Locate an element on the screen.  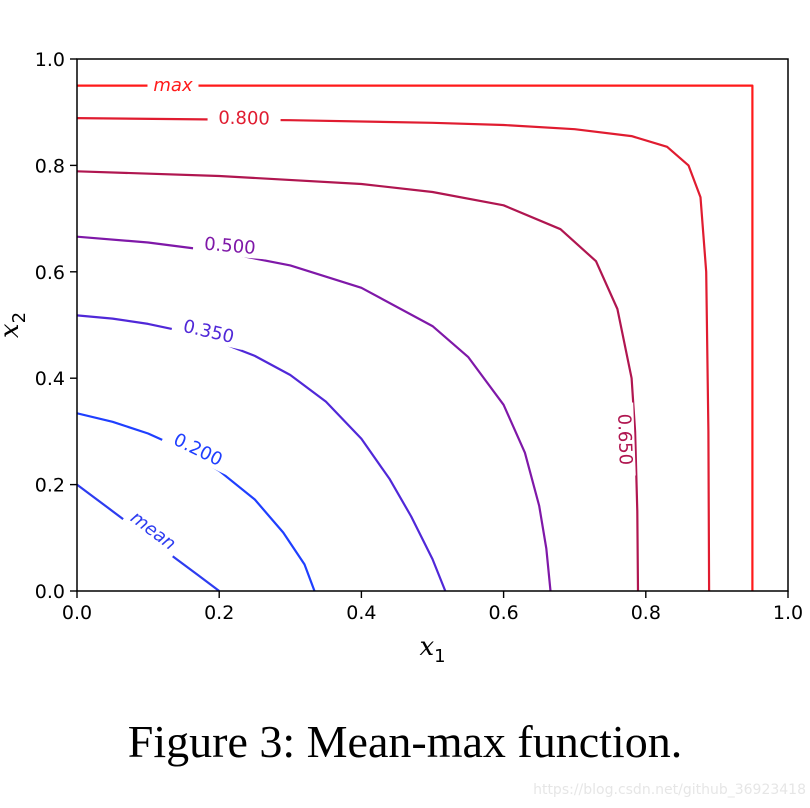
contour-label-mean: mean is located at coordinates (153, 531).